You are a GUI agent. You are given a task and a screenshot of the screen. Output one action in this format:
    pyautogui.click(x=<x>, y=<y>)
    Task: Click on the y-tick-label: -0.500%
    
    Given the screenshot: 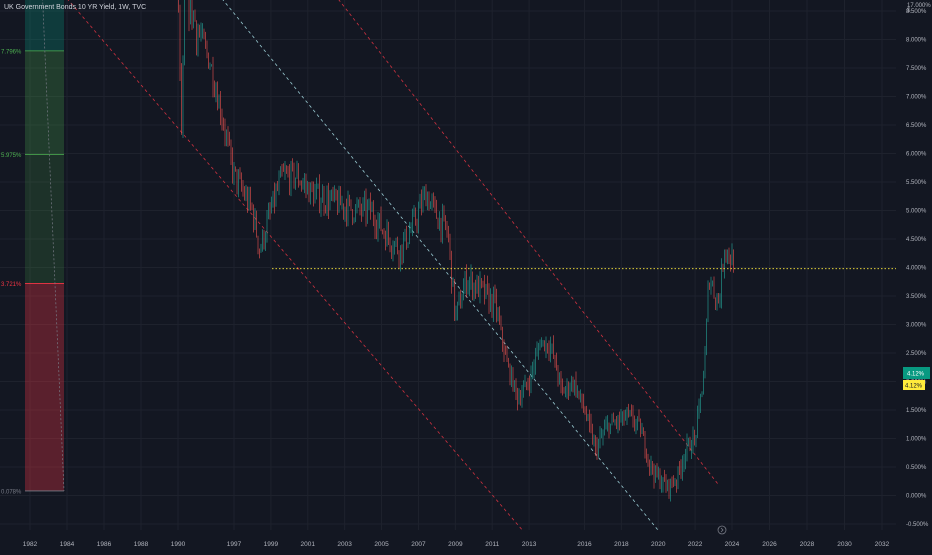 What is the action you would take?
    pyautogui.click(x=917, y=525)
    